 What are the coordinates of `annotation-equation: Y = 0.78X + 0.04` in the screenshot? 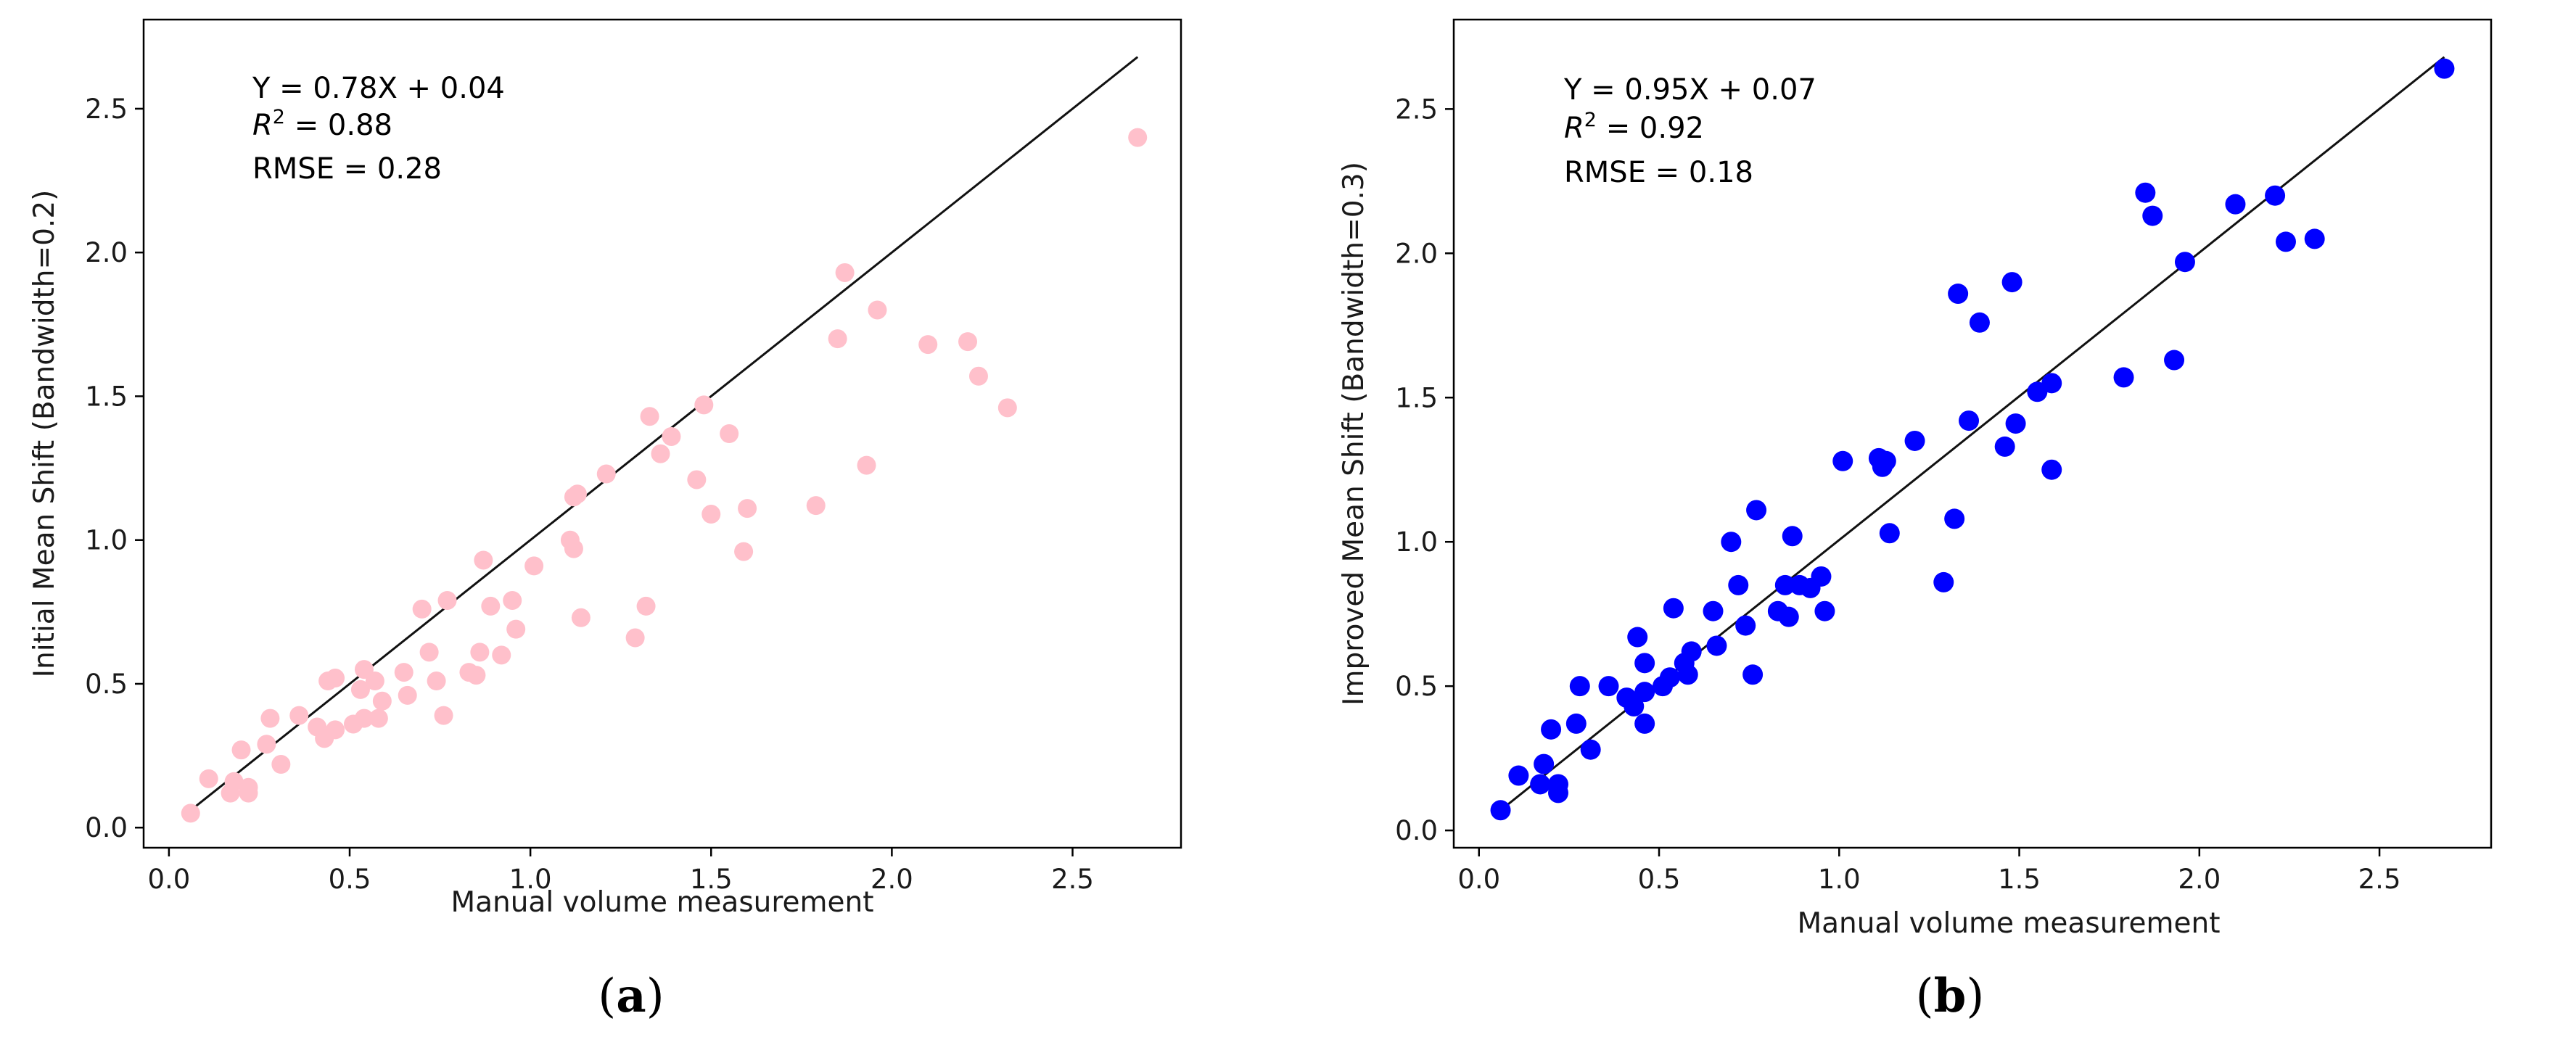 It's located at (378, 88).